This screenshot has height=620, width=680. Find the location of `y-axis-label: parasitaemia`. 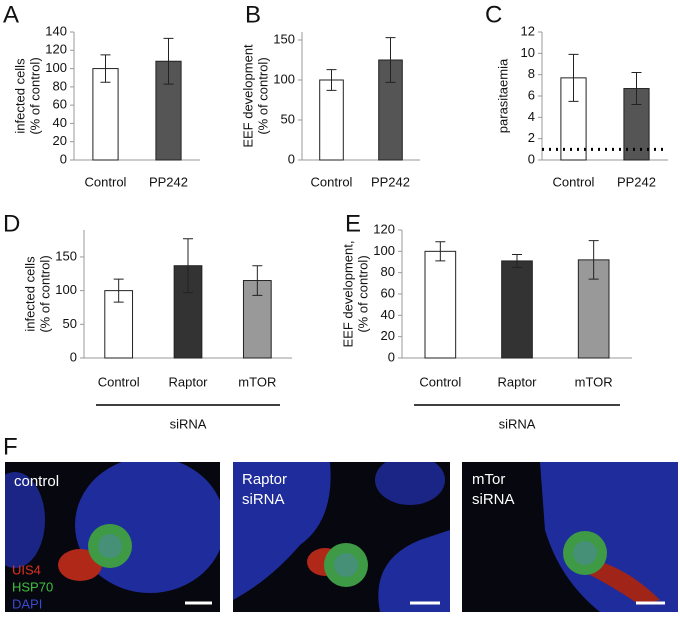

y-axis-label: parasitaemia is located at coordinates (502, 95).